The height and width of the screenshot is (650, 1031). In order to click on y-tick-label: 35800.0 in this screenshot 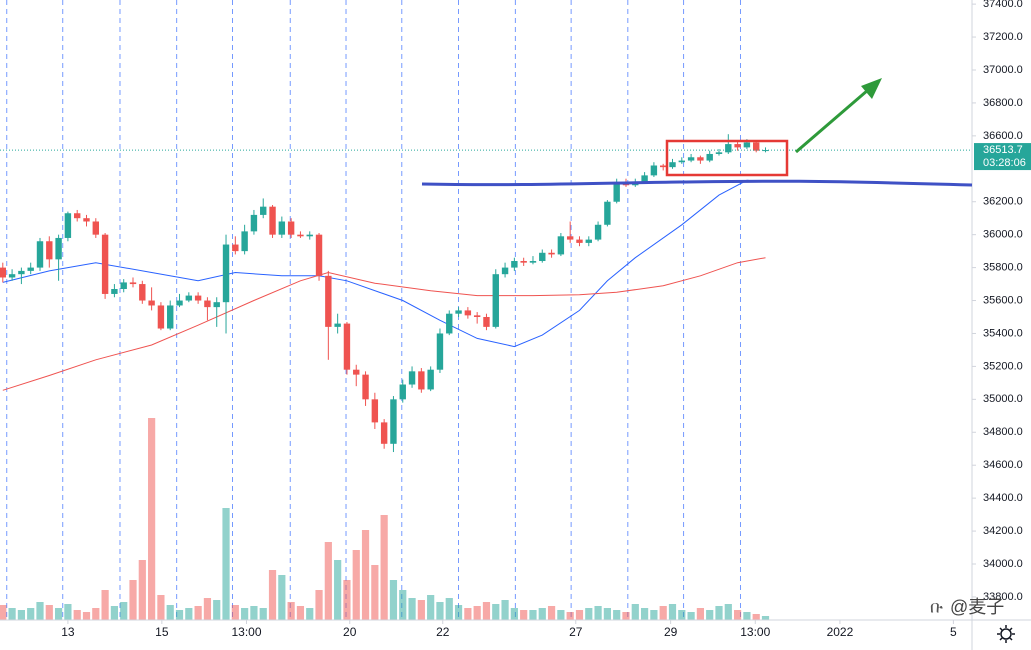, I will do `click(1003, 268)`.